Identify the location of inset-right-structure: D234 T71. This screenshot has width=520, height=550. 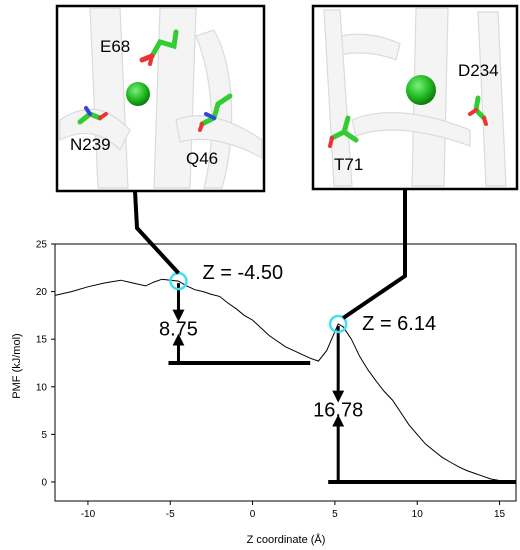
(415, 97).